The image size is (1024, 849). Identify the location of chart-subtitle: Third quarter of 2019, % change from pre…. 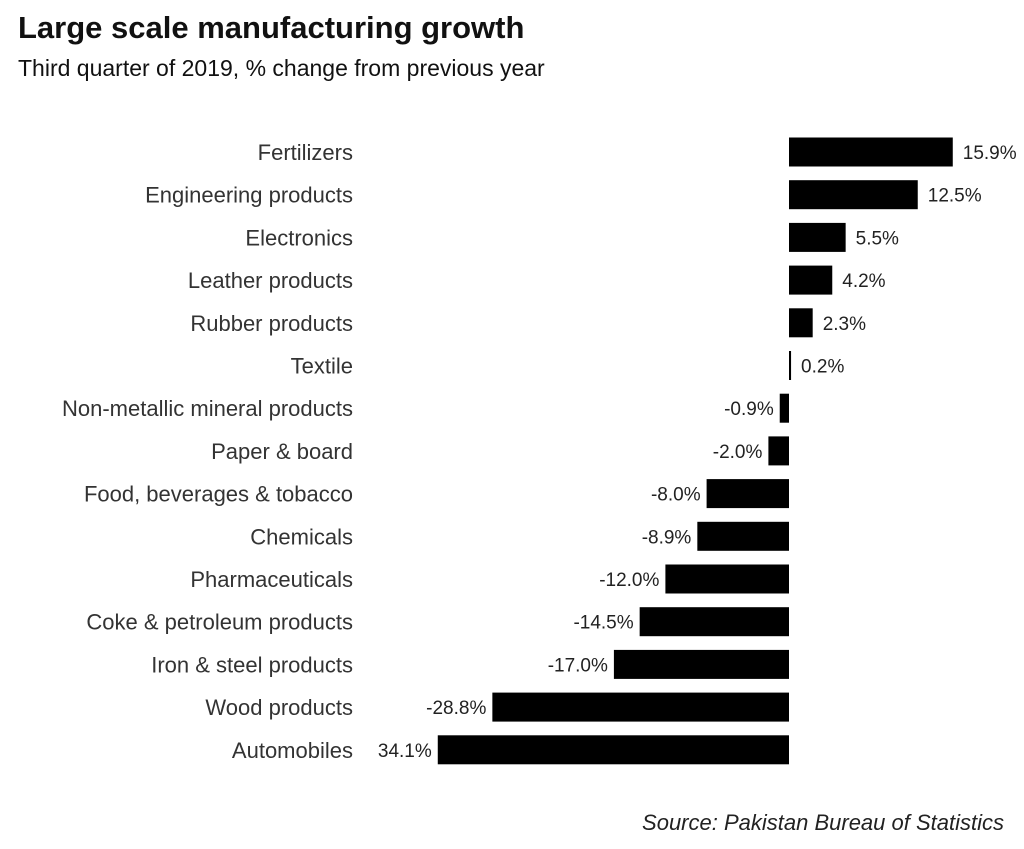
(281, 68).